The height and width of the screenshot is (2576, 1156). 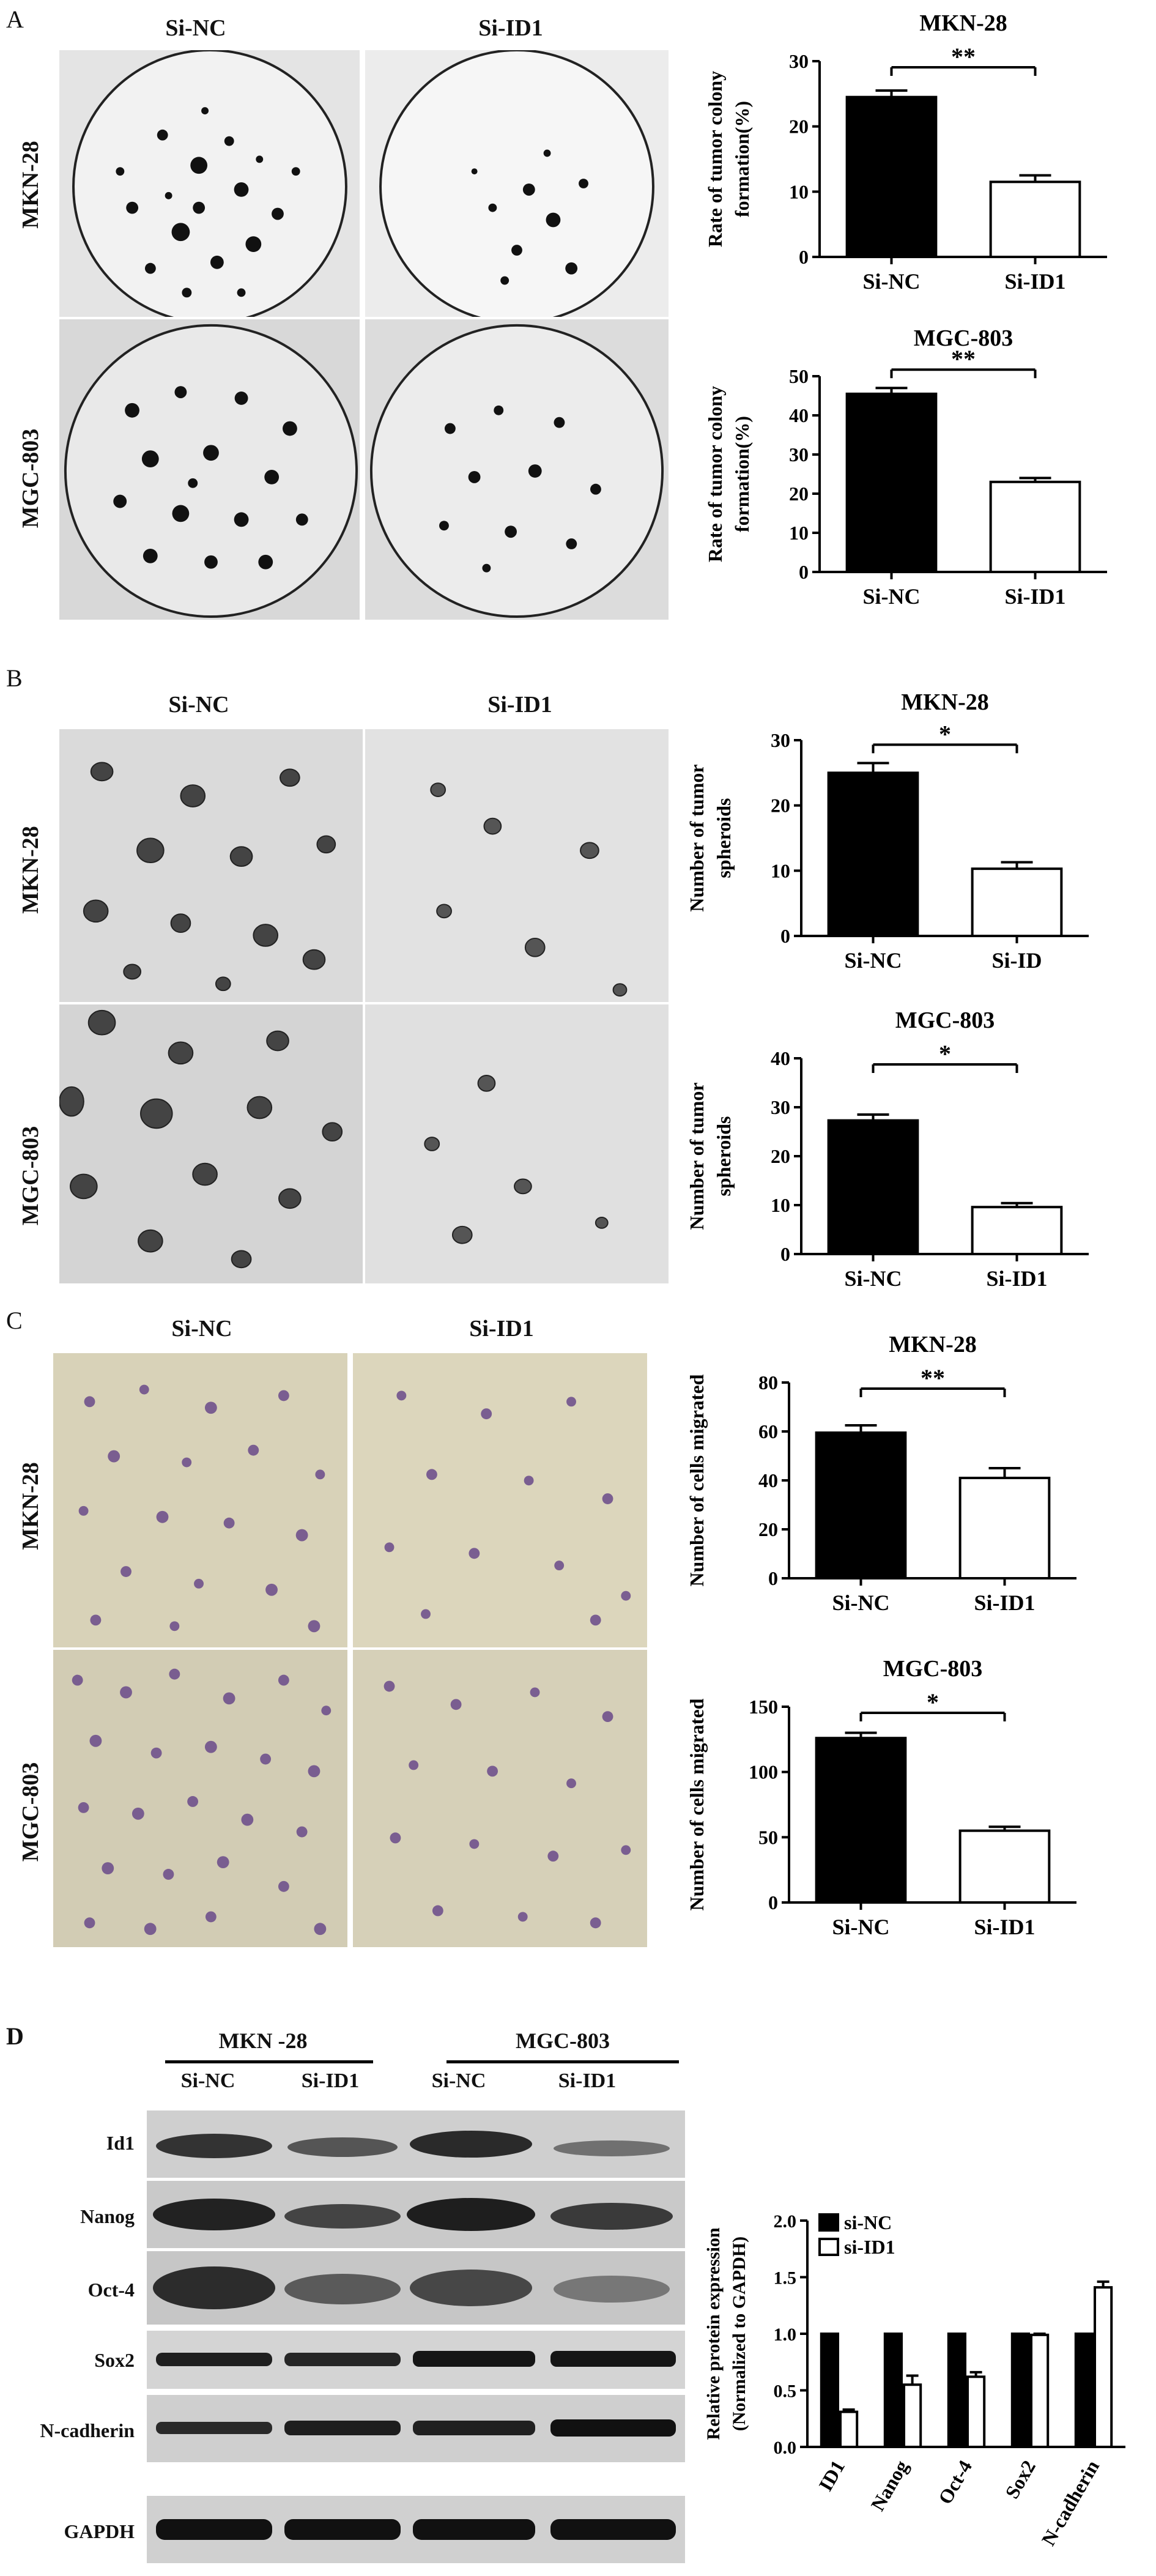 I want to click on panel-b-col-label-si-id1: Si-ID1, so click(x=519, y=705).